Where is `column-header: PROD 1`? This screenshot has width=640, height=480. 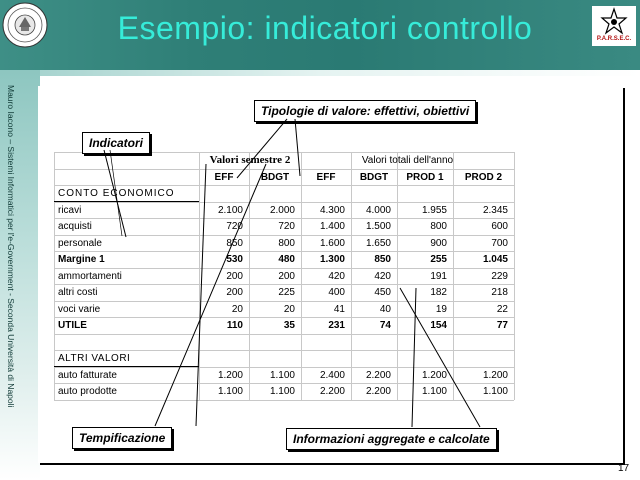 column-header: PROD 1 is located at coordinates (425, 177).